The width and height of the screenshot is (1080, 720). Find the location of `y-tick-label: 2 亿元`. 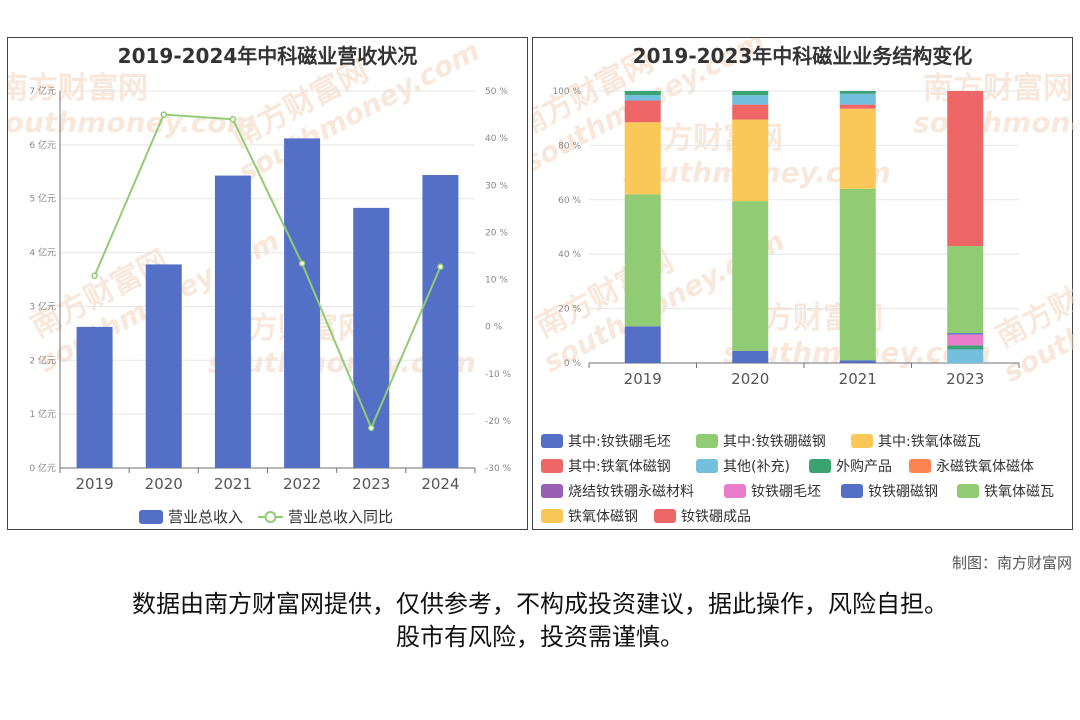

y-tick-label: 2 亿元 is located at coordinates (42, 360).